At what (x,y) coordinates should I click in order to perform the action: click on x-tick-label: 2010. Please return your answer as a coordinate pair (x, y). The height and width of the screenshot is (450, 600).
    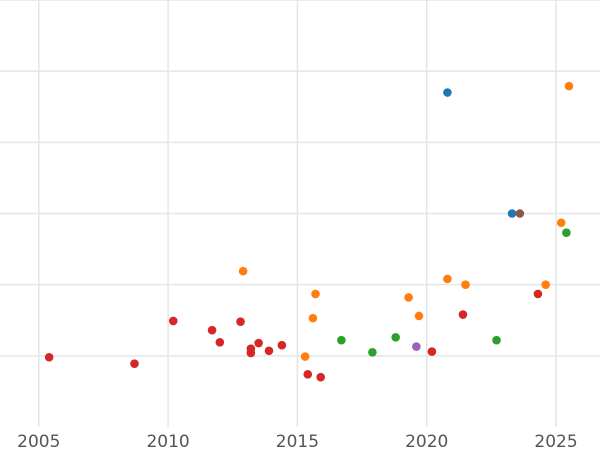
    Looking at the image, I should click on (167, 441).